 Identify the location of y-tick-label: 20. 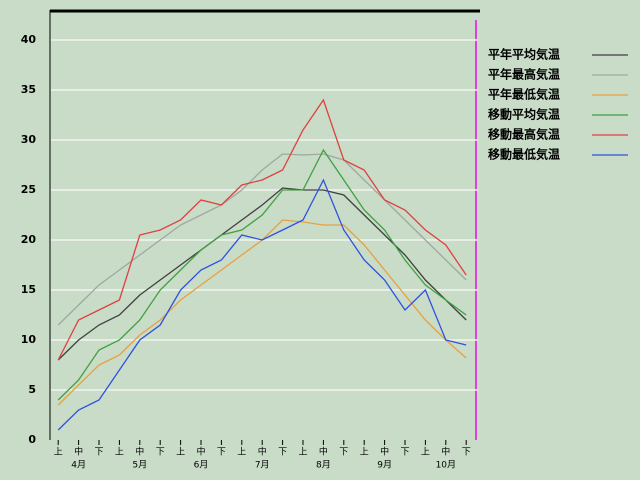
(29, 239).